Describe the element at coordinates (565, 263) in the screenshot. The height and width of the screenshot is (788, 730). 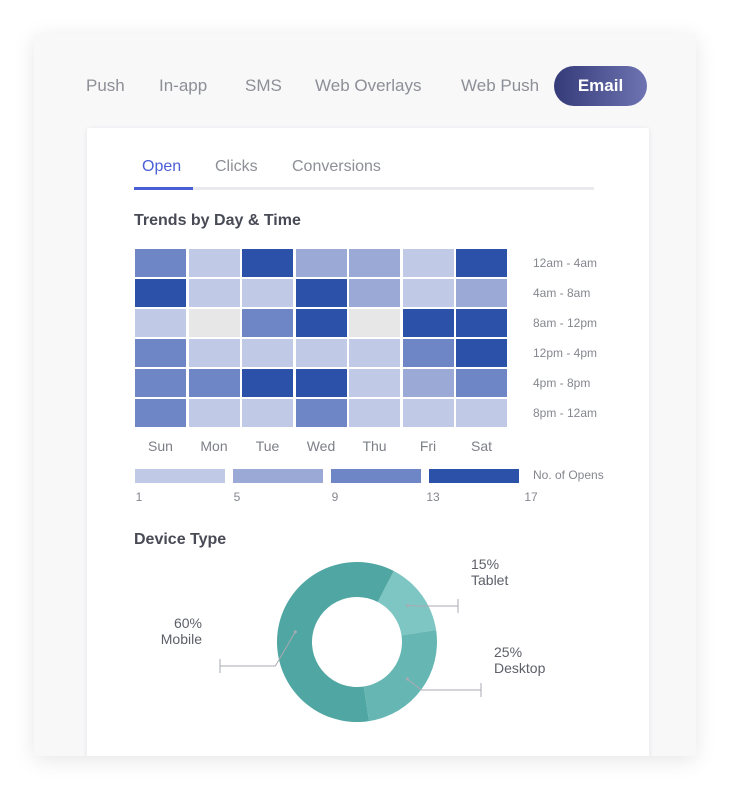
I see `time-label-0: 12am - 4am` at that location.